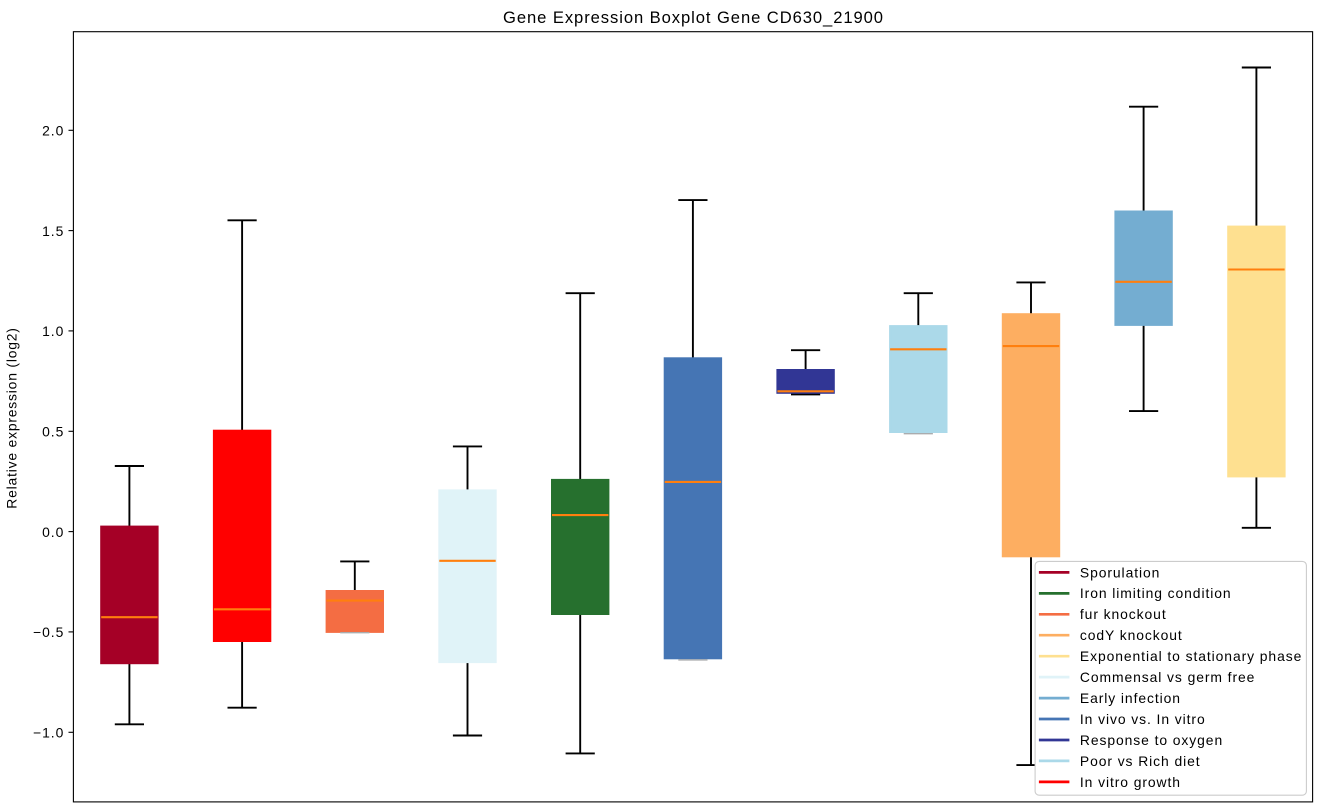 This screenshot has width=1322, height=812. What do you see at coordinates (1140, 761) in the screenshot?
I see `svg-text: Poor vs Rich diet` at bounding box center [1140, 761].